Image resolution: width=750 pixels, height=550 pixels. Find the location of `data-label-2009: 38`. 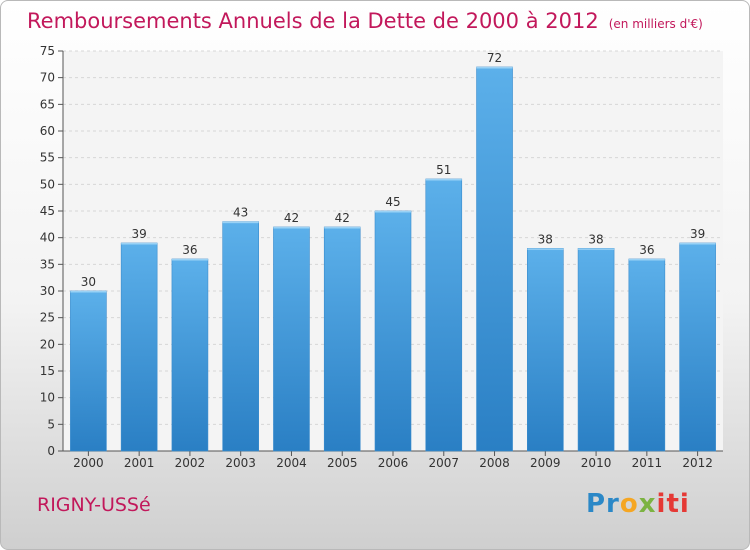

data-label-2009: 38 is located at coordinates (545, 239).